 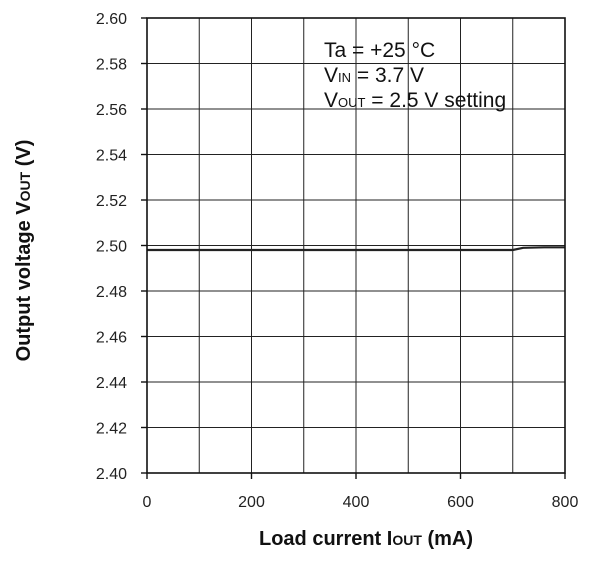 I want to click on series-line, so click(x=356, y=249).